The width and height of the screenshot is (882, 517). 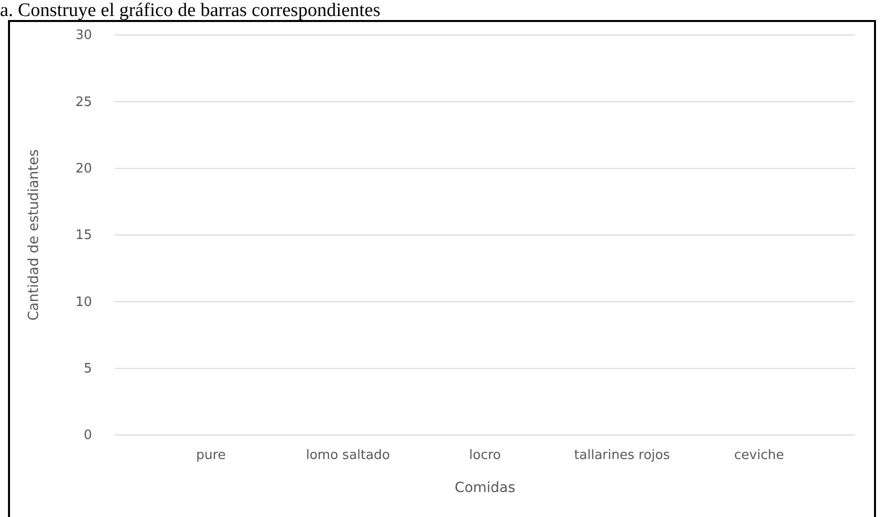 What do you see at coordinates (211, 456) in the screenshot?
I see `x-tick-label: pure` at bounding box center [211, 456].